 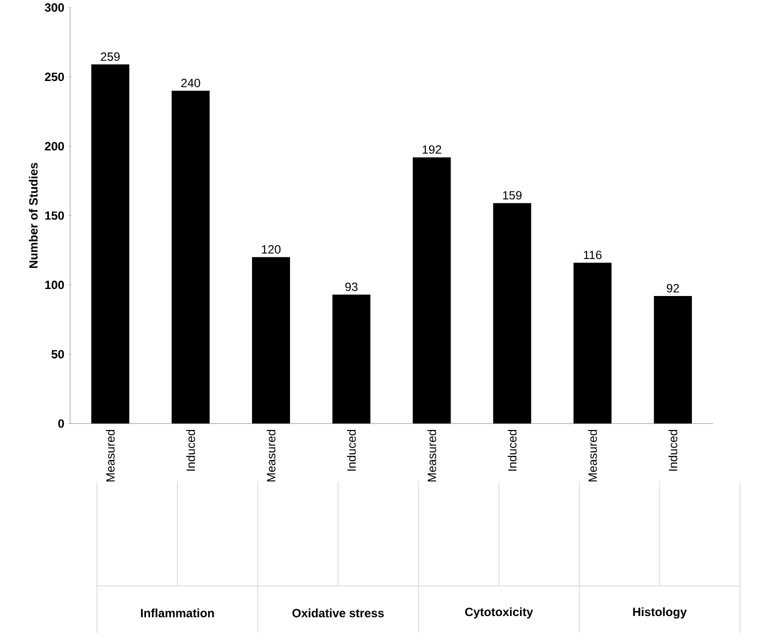 What do you see at coordinates (54, 146) in the screenshot?
I see `y-tick-label: 200` at bounding box center [54, 146].